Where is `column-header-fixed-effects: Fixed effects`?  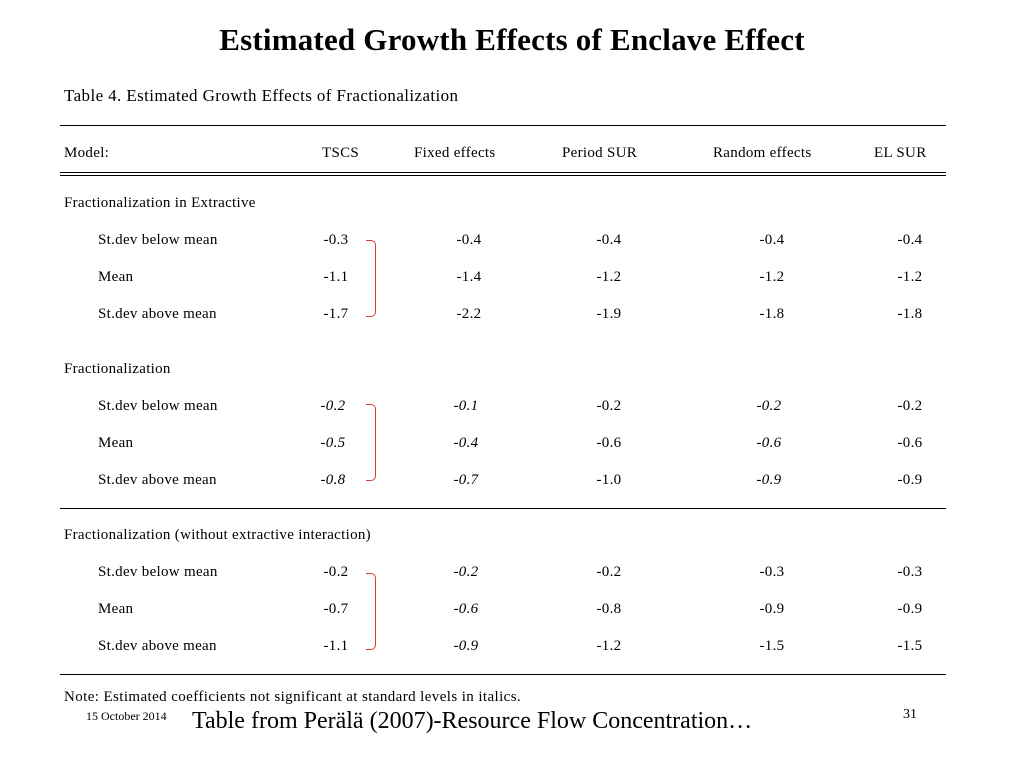
column-header-fixed-effects: Fixed effects is located at coordinates (455, 153).